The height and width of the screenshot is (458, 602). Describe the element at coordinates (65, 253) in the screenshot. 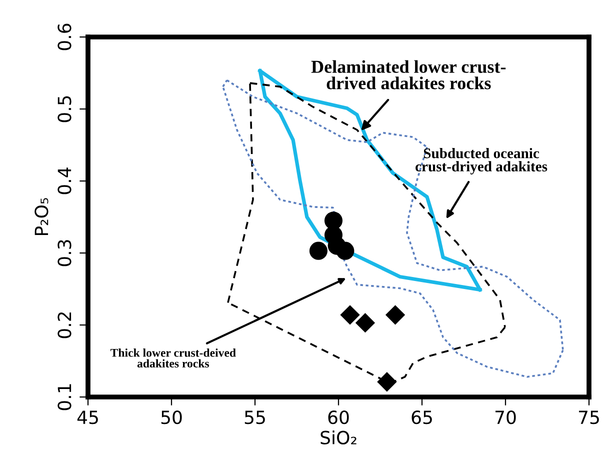

I see `y-tick-label: 0.3` at that location.